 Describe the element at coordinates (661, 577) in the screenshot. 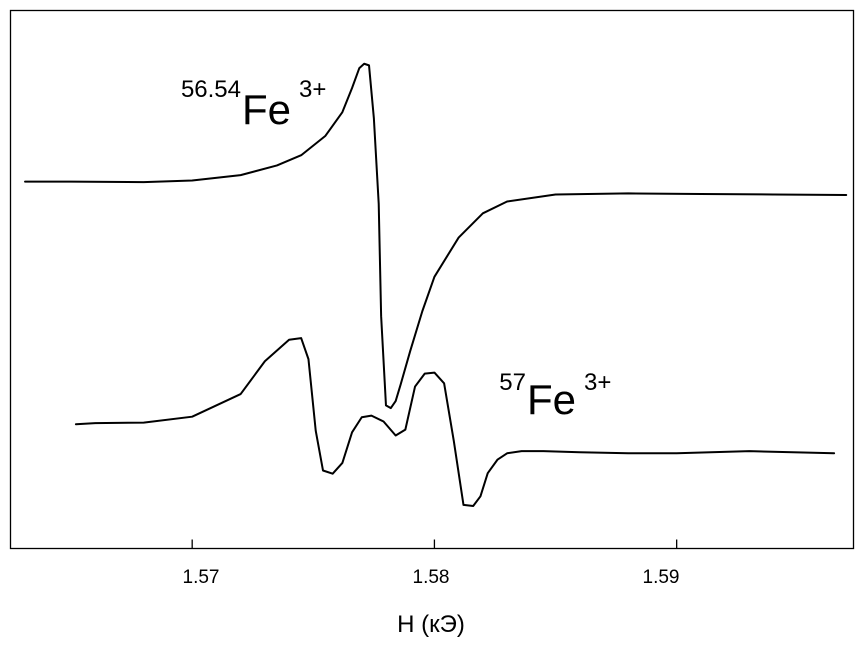

I see `x-tick-label-3: 1.59` at that location.